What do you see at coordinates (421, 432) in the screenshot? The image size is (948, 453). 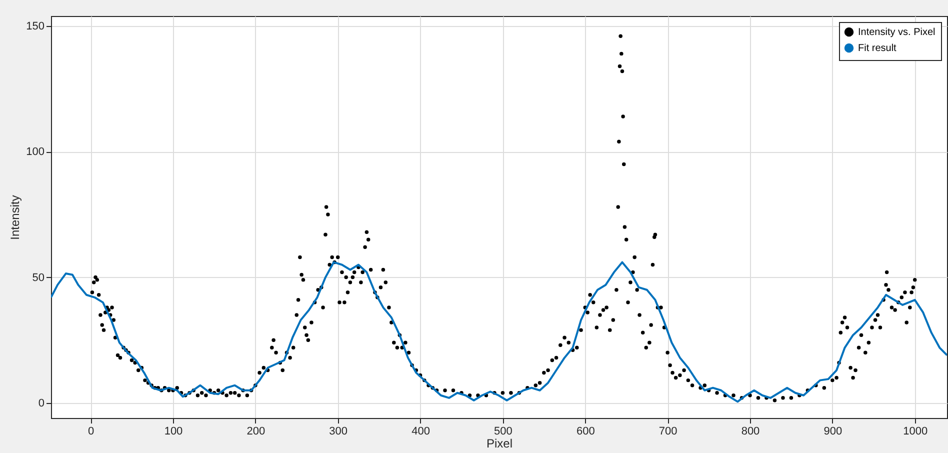 I see `x-tick-label: 400` at bounding box center [421, 432].